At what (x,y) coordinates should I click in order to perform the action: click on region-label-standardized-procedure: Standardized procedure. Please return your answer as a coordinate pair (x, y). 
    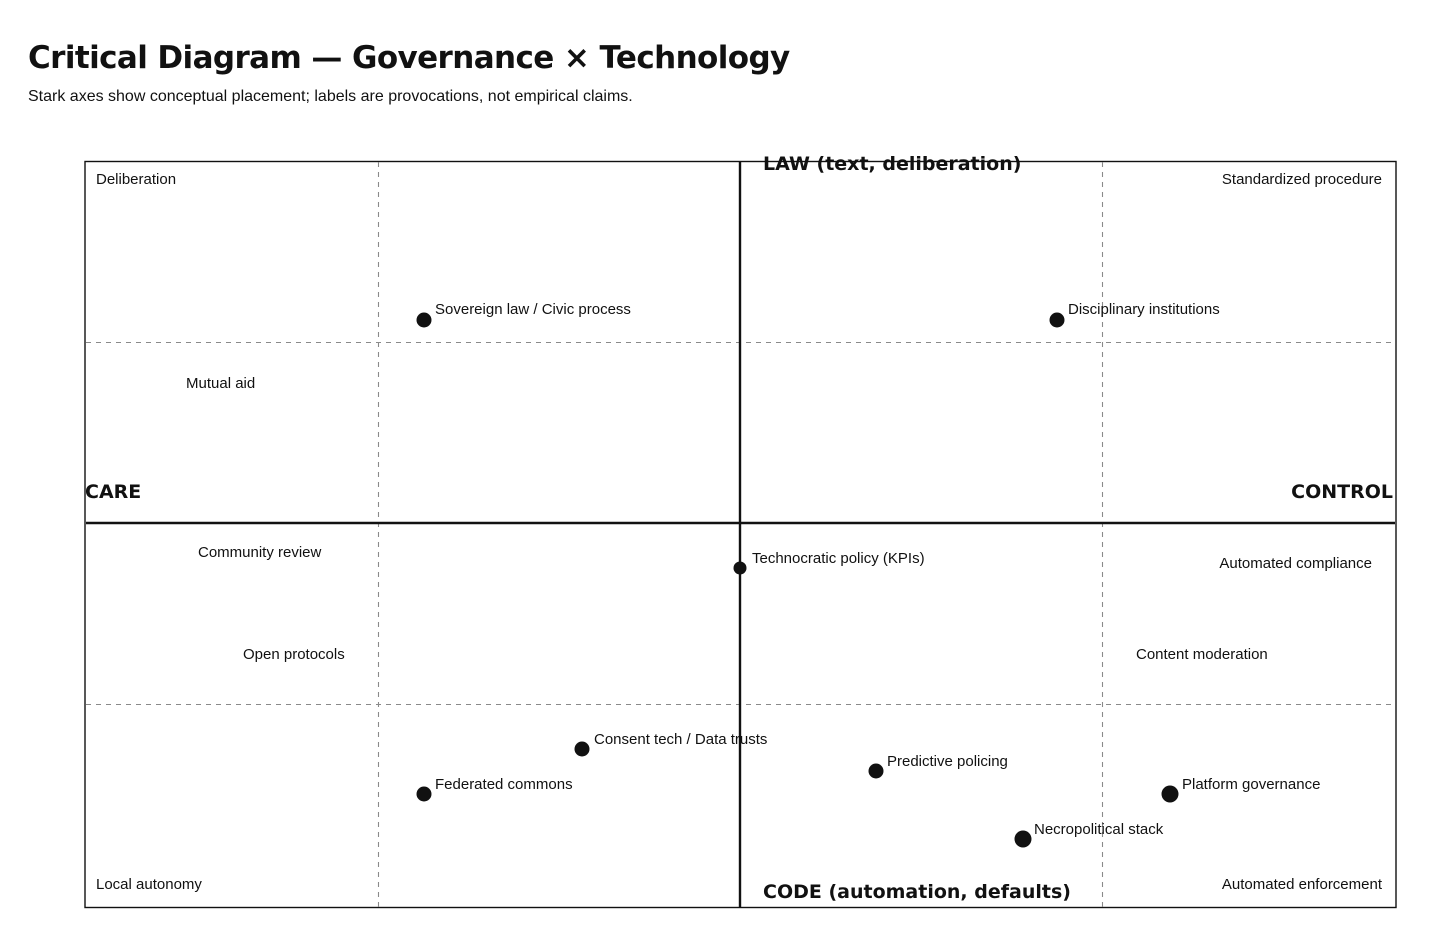
    Looking at the image, I should click on (1302, 179).